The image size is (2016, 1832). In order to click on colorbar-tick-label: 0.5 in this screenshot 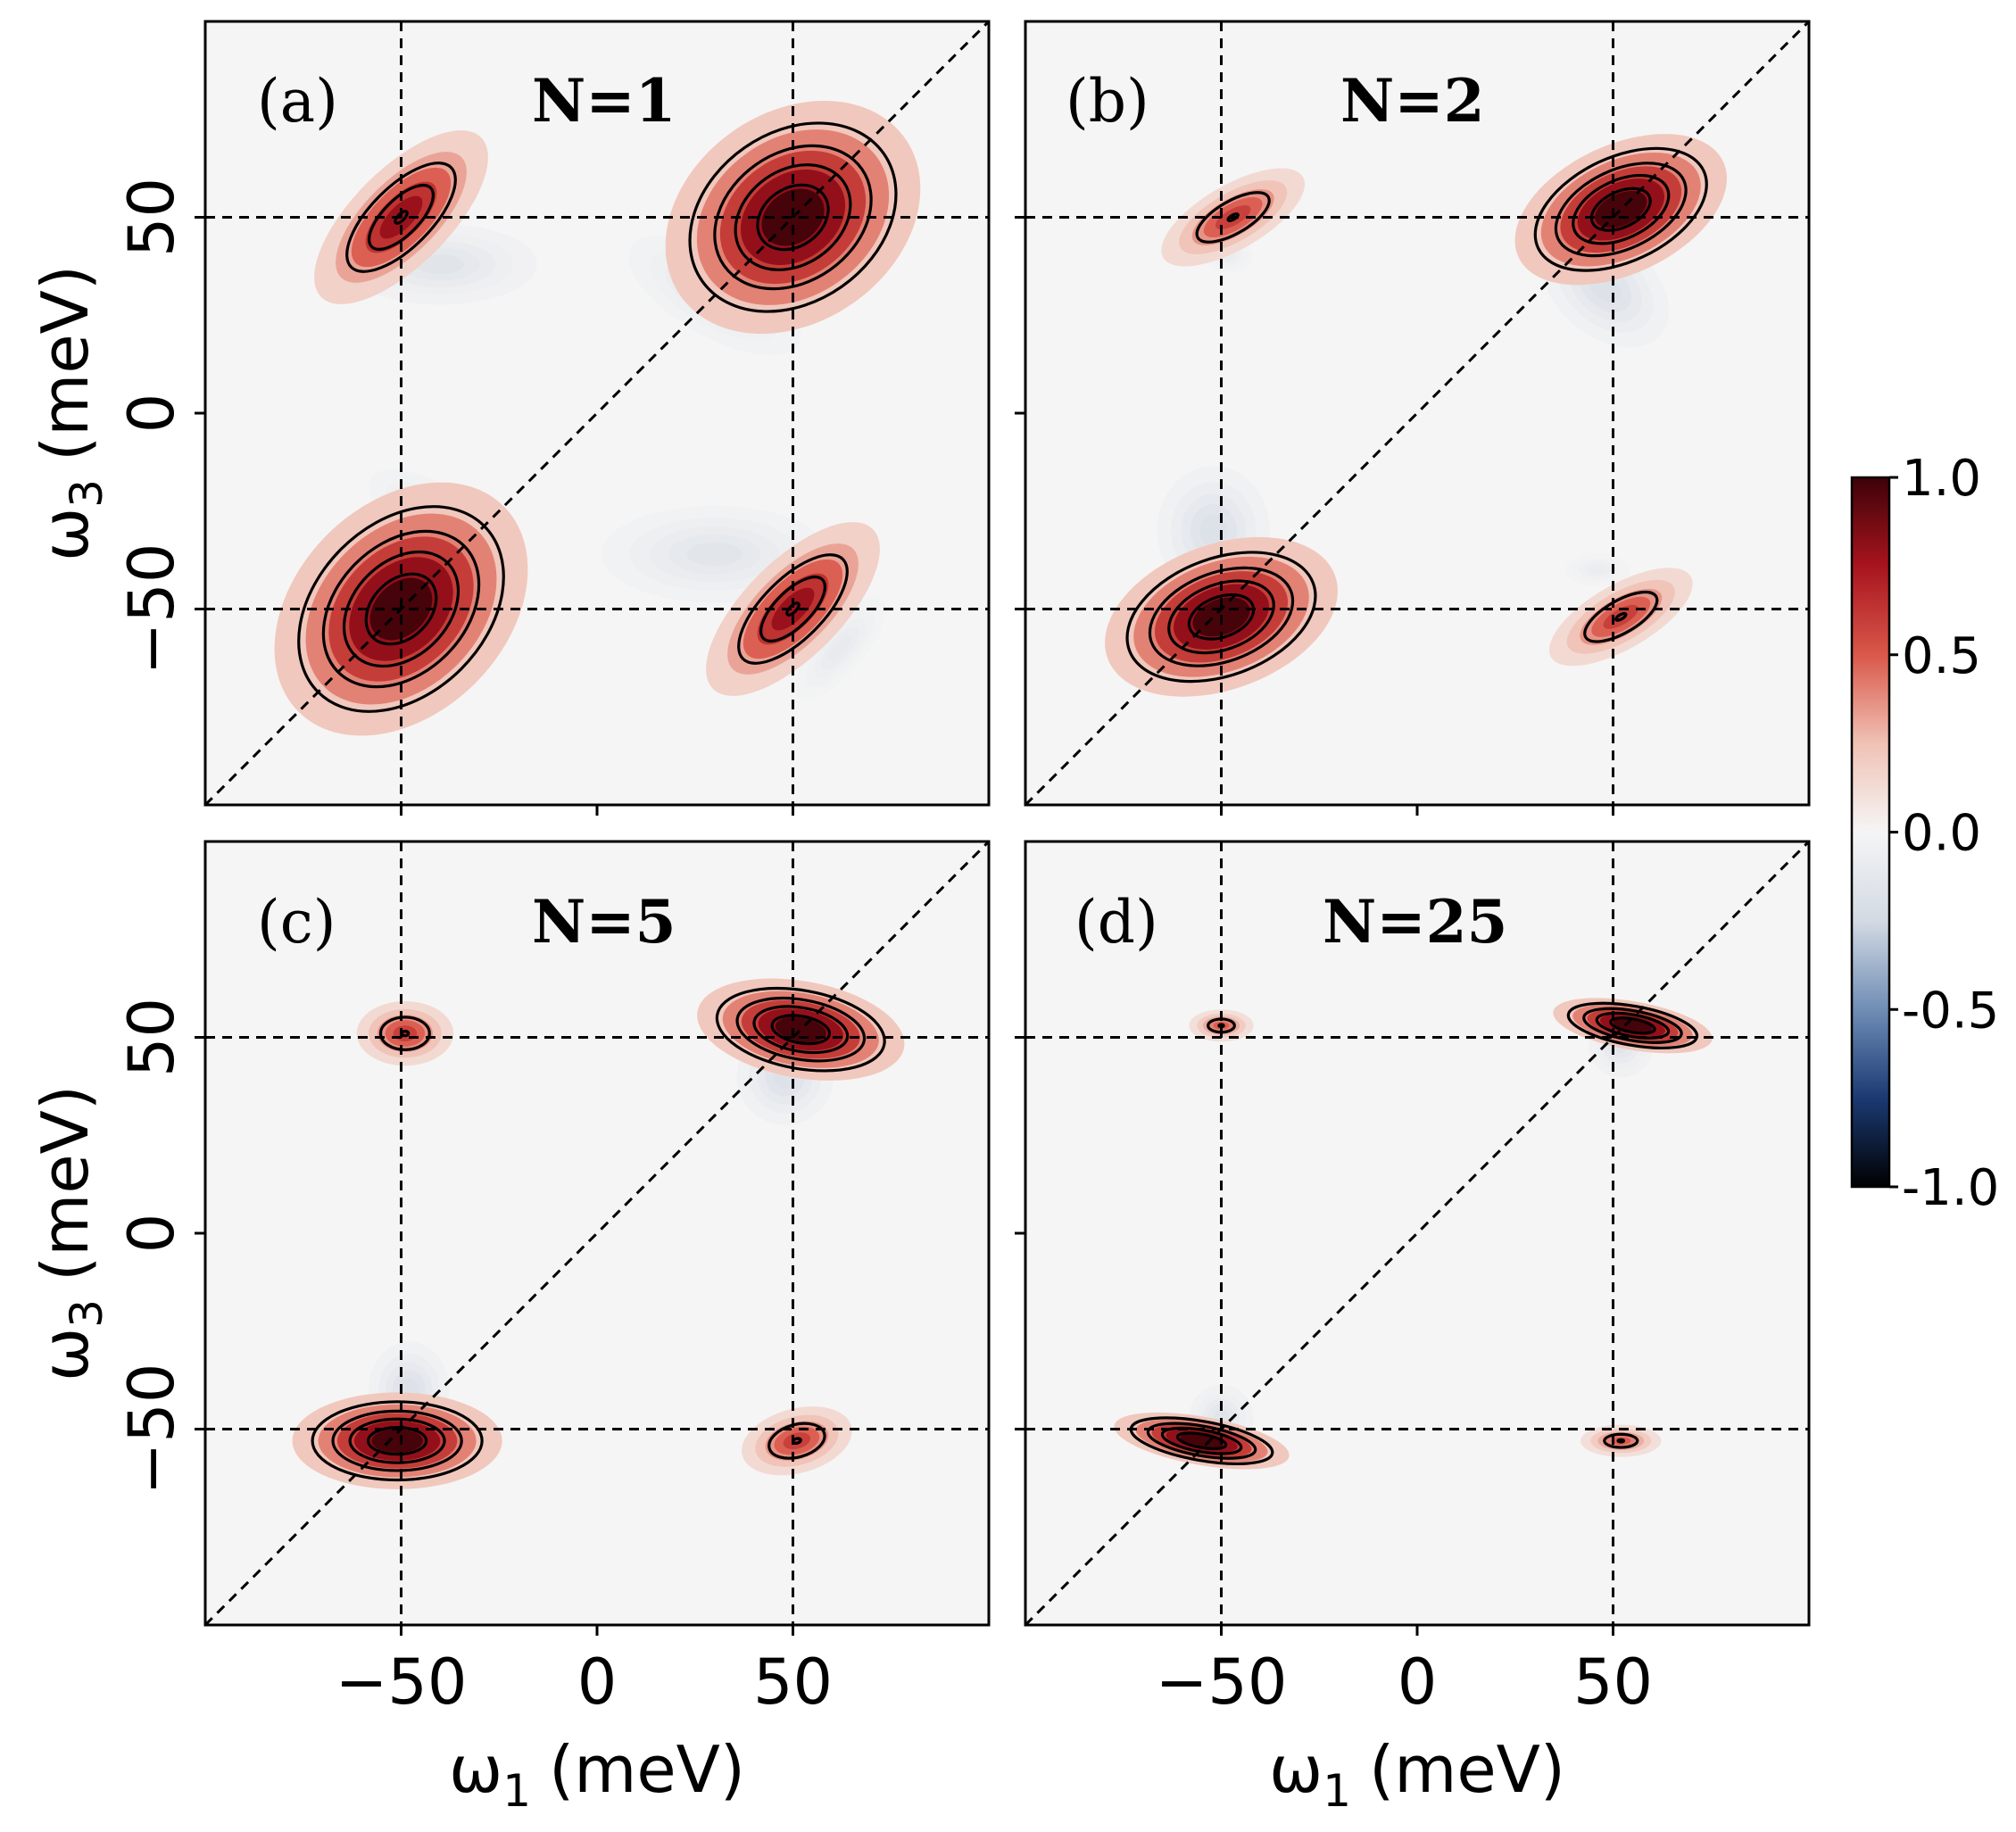, I will do `click(1941, 656)`.